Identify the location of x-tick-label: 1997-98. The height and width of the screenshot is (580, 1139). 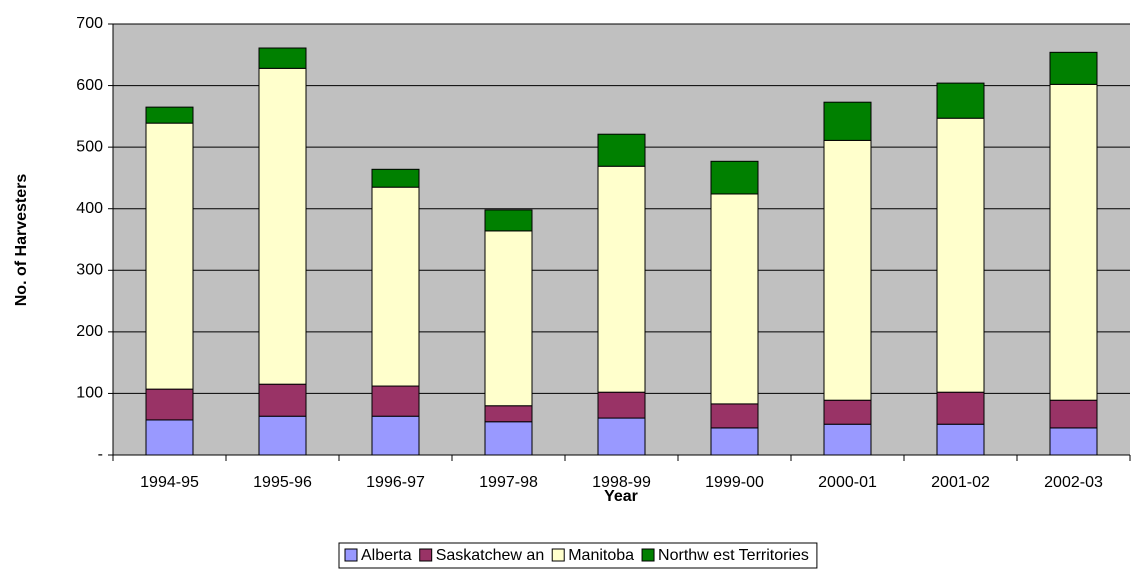
(508, 482).